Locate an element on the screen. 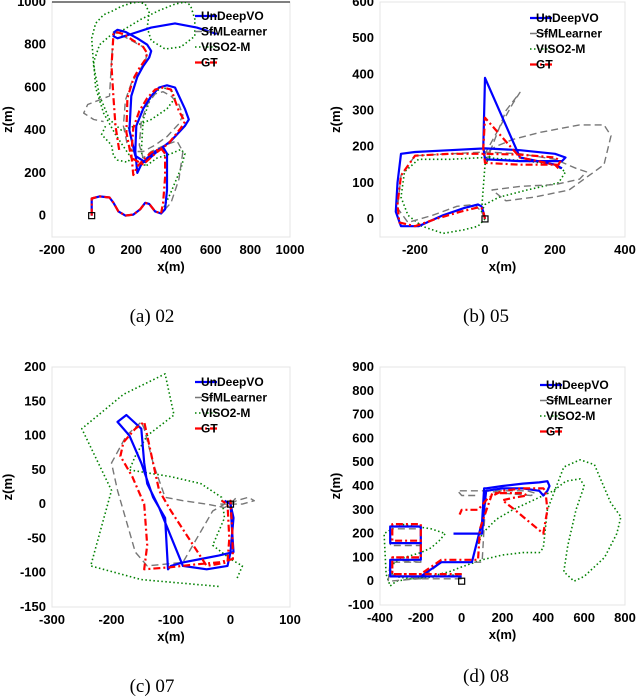  series-line-sfmlearner is located at coordinates (504, 157).